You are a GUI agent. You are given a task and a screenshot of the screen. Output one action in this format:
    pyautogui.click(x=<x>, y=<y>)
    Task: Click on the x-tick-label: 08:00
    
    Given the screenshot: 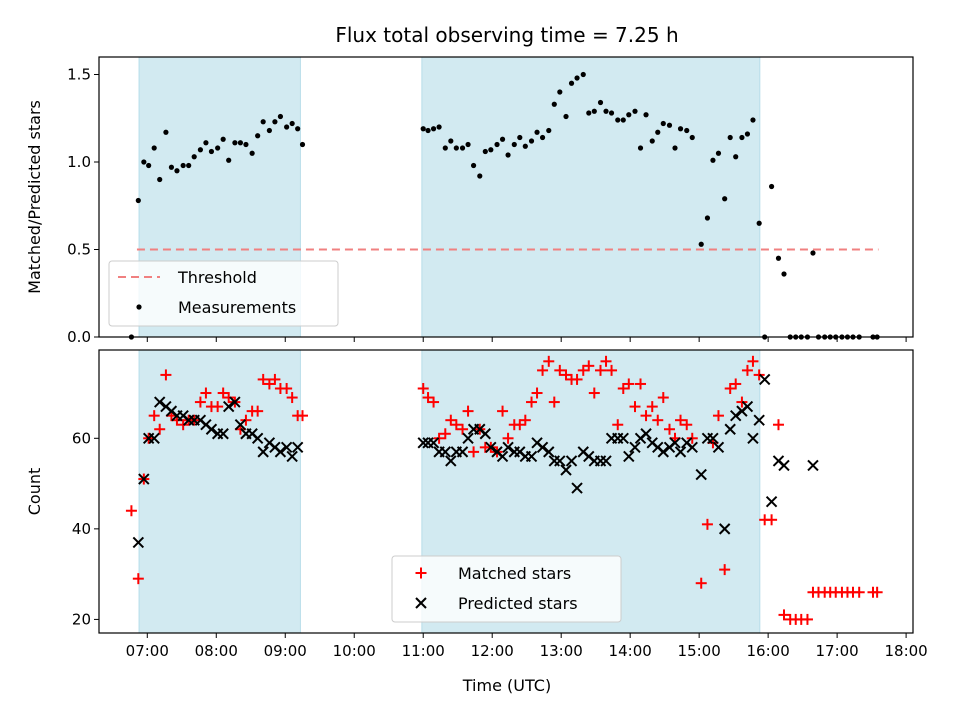 What is the action you would take?
    pyautogui.click(x=216, y=651)
    